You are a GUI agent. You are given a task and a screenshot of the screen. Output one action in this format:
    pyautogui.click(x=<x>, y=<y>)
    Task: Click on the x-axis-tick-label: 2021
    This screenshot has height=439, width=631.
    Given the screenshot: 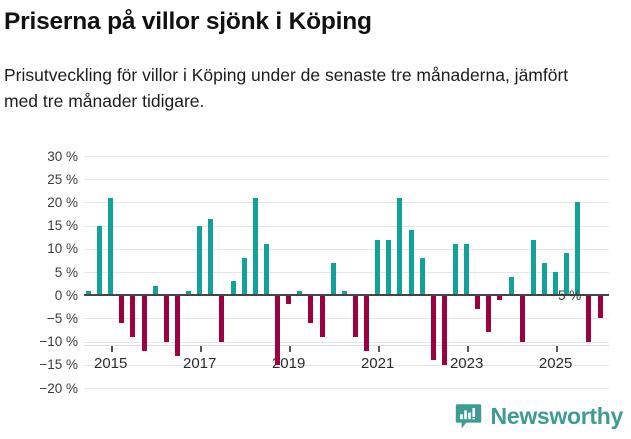 What is the action you would take?
    pyautogui.click(x=377, y=363)
    